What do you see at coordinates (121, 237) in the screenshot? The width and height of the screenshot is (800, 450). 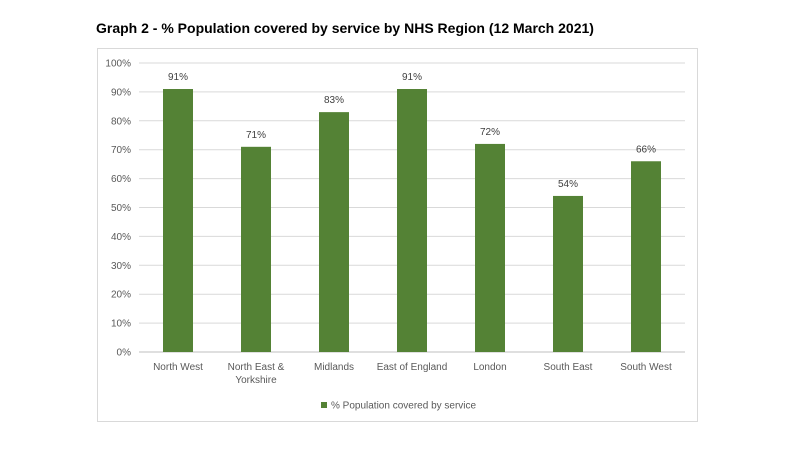 I see `y-tick-label: 40%` at bounding box center [121, 237].